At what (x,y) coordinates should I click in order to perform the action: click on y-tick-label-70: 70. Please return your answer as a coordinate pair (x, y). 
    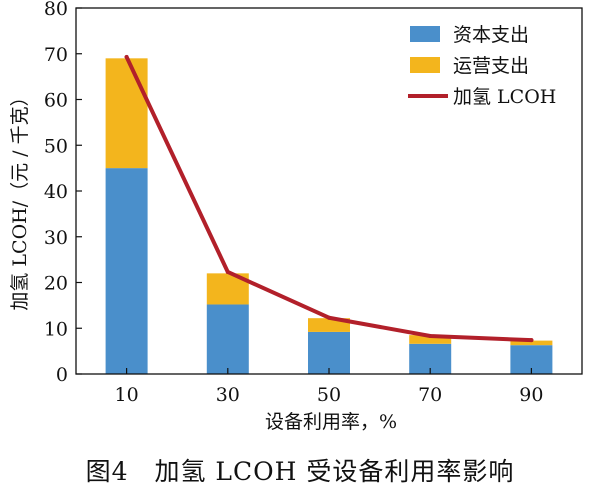
    Looking at the image, I should click on (56, 55).